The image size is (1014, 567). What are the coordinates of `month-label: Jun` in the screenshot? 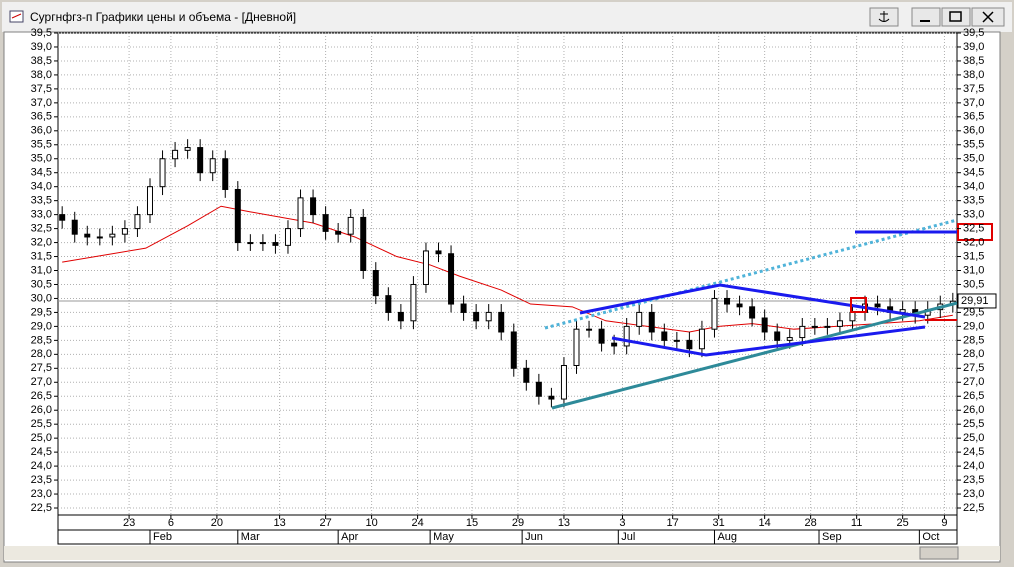 It's located at (534, 537).